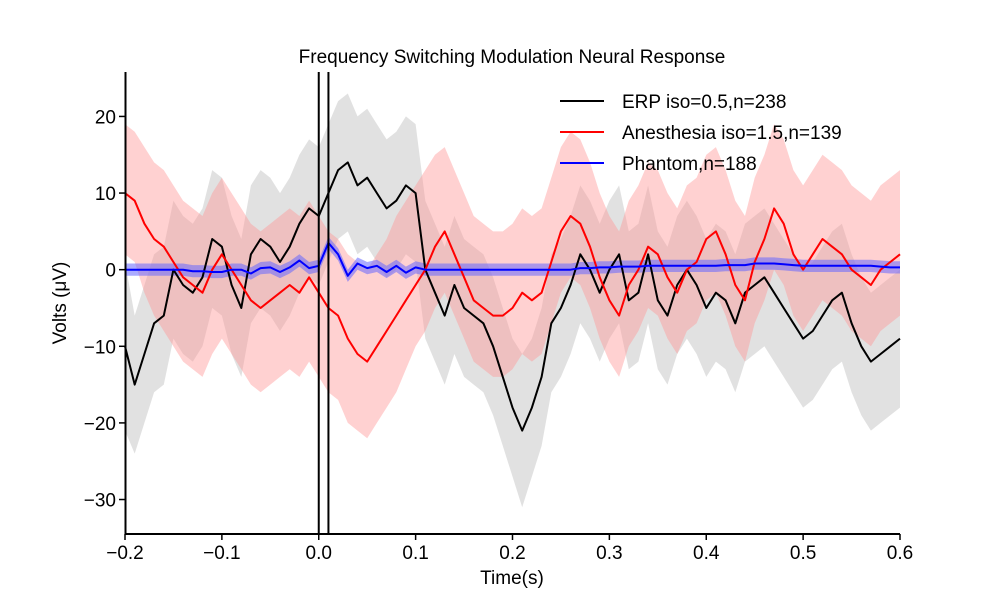 This screenshot has width=1000, height=605. I want to click on x-tick-label: 0.1, so click(415, 553).